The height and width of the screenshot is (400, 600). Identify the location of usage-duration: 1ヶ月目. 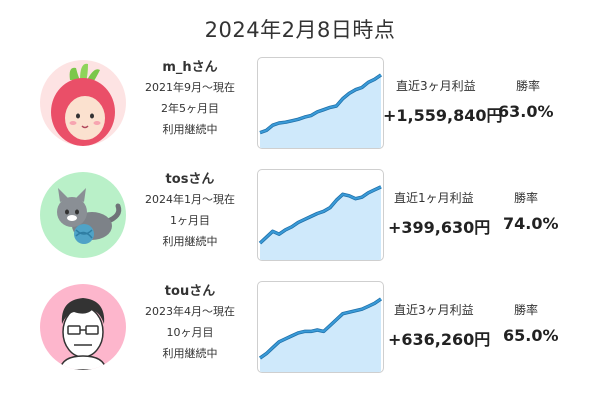
(190, 220).